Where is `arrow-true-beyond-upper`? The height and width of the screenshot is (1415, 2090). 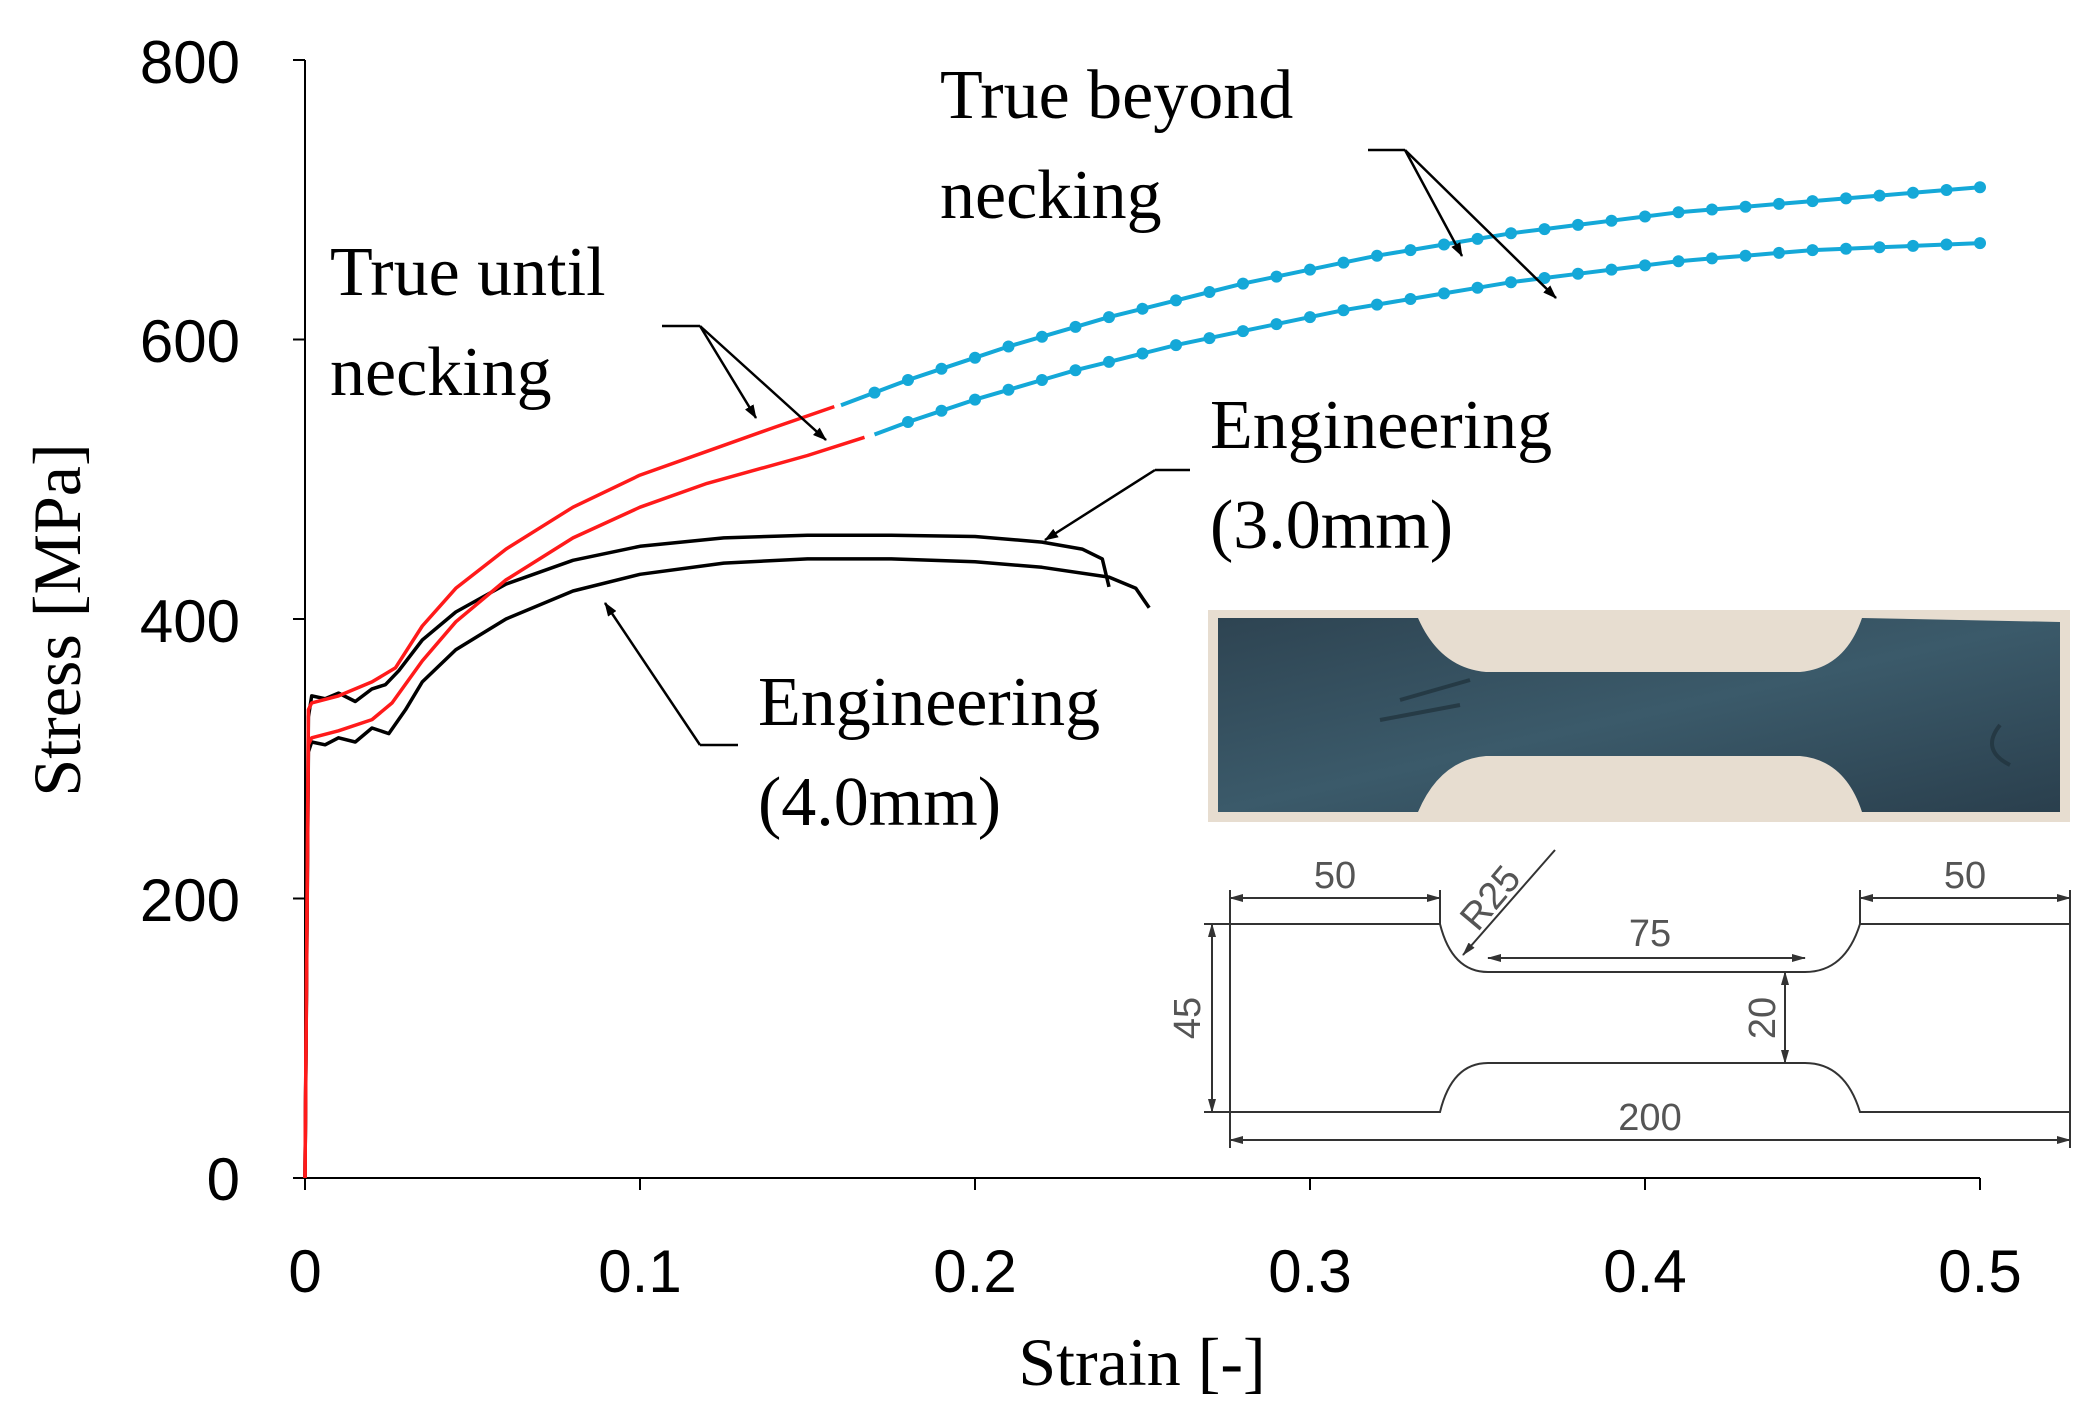 arrow-true-beyond-upper is located at coordinates (1433, 203).